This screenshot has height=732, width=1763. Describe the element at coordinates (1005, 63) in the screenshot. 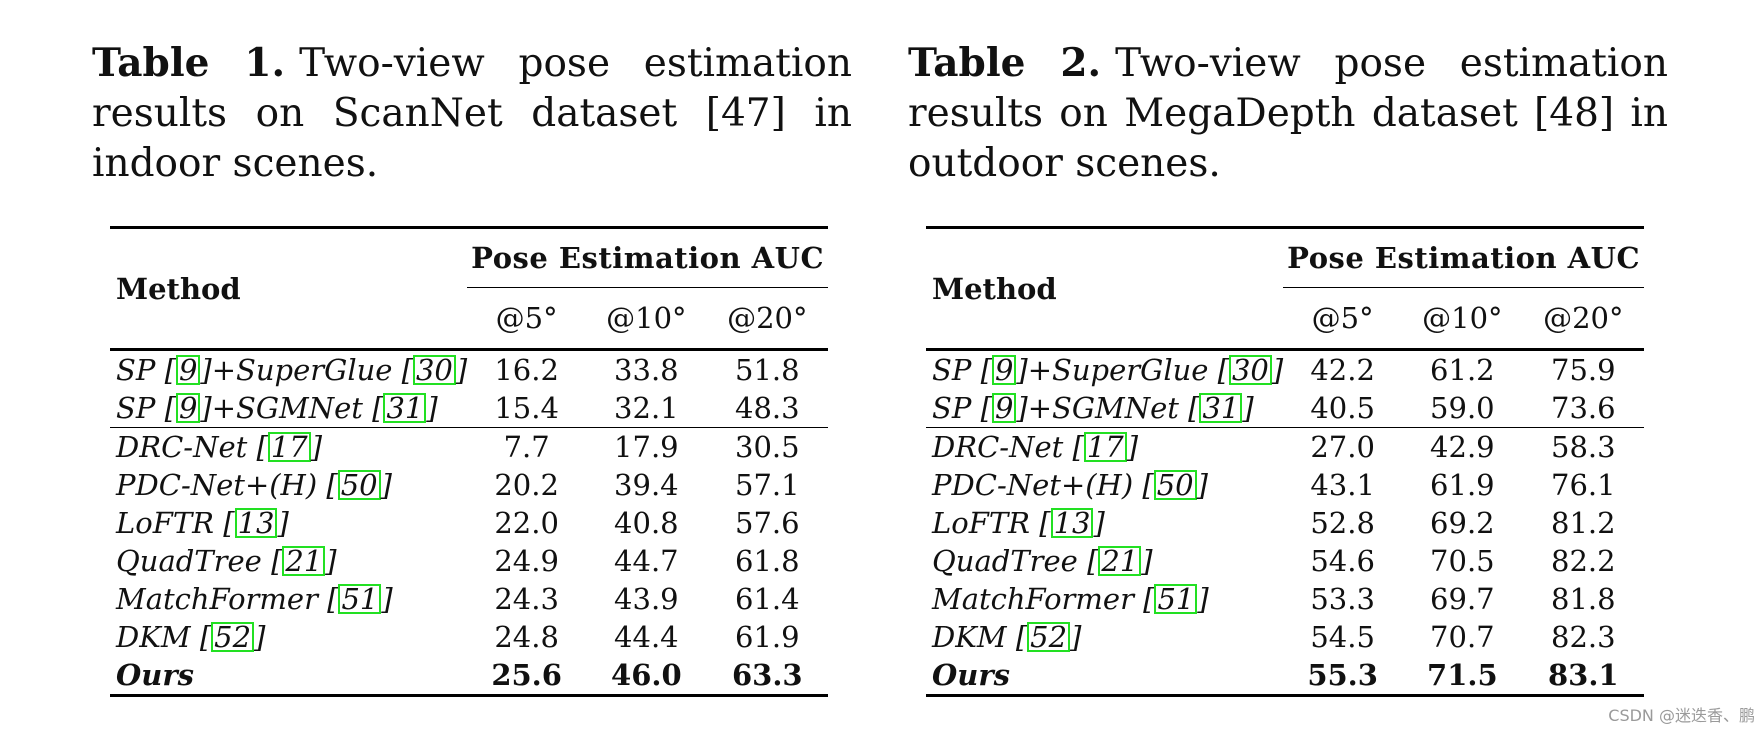

I see `table-2-label: Table 2.` at that location.